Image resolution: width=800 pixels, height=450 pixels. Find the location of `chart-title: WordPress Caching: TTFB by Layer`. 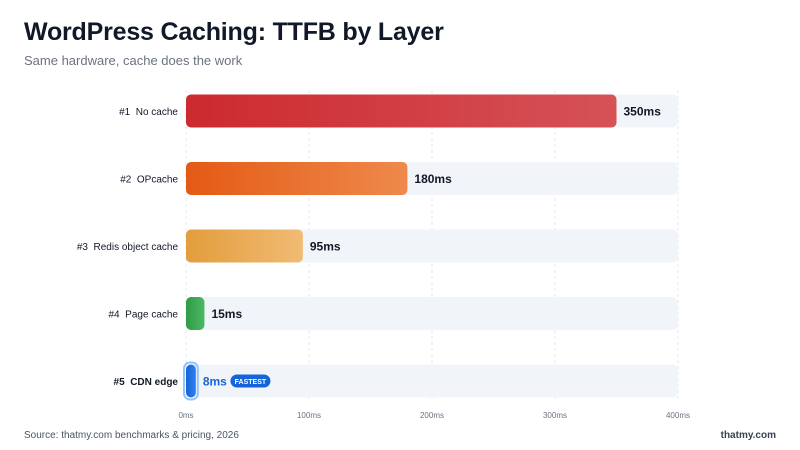

chart-title: WordPress Caching: TTFB by Layer is located at coordinates (234, 32).